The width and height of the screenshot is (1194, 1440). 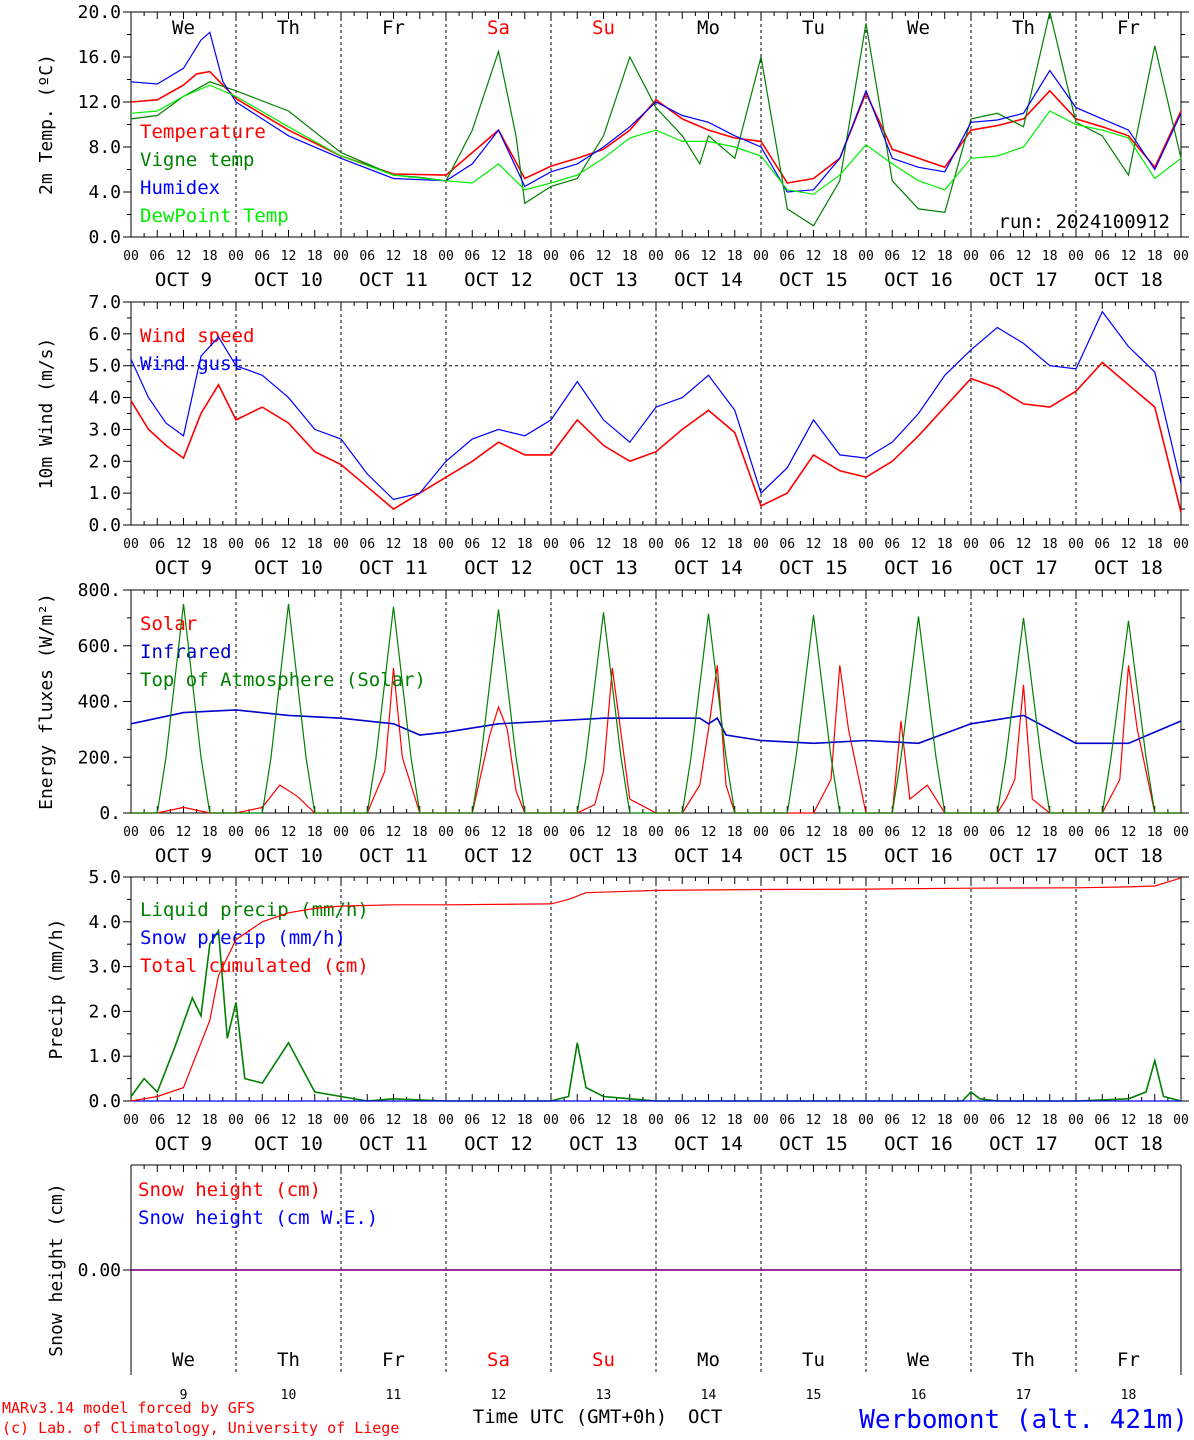 I want to click on legend-entry: Snow height (cm W.E.), so click(x=258, y=1218).